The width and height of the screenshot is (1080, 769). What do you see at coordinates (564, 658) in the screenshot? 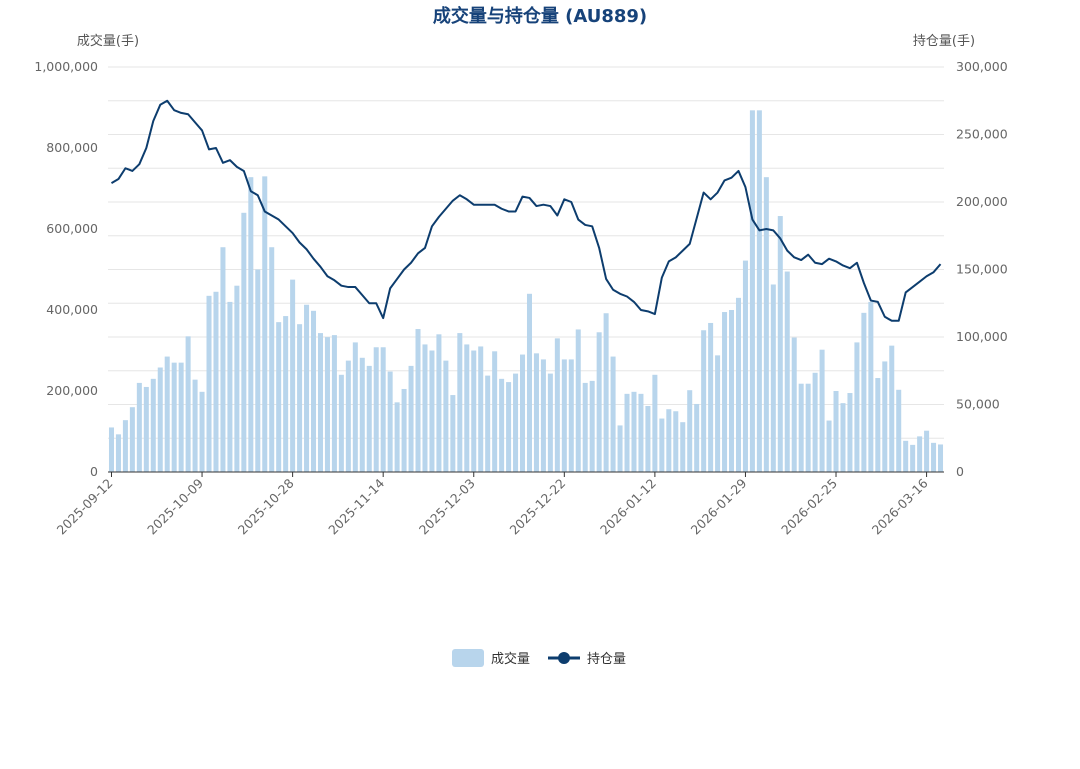
I see `legend-marker-open-interest` at bounding box center [564, 658].